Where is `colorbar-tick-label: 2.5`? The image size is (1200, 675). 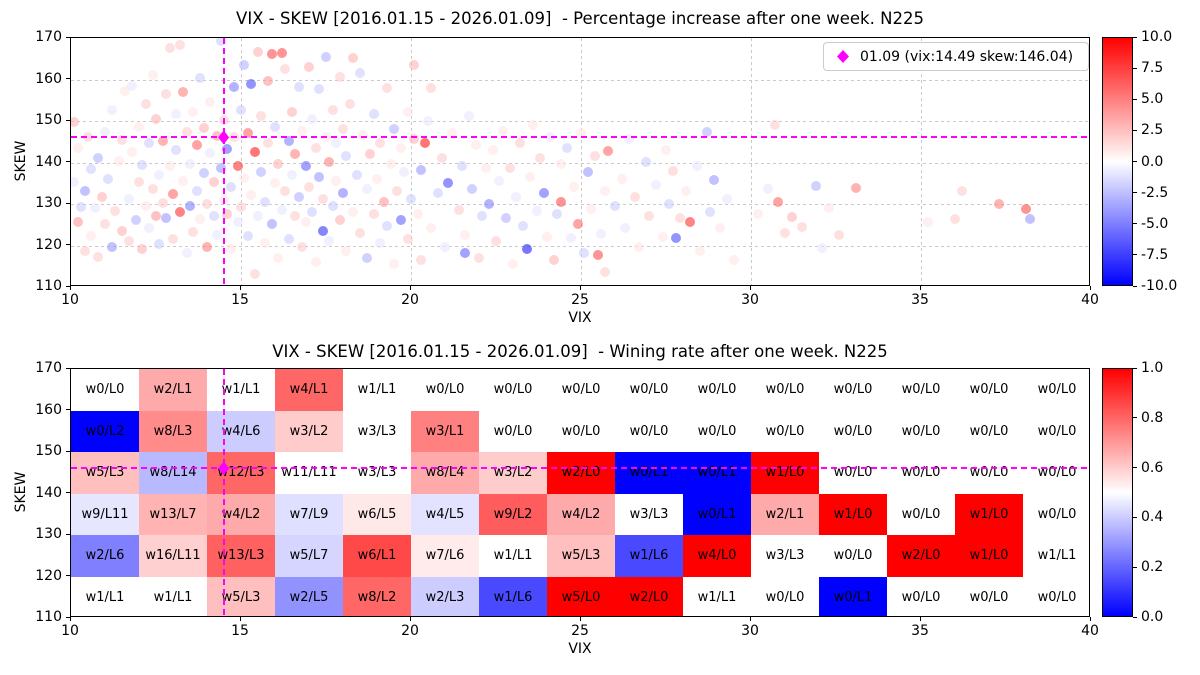
colorbar-tick-label: 2.5 is located at coordinates (1152, 130).